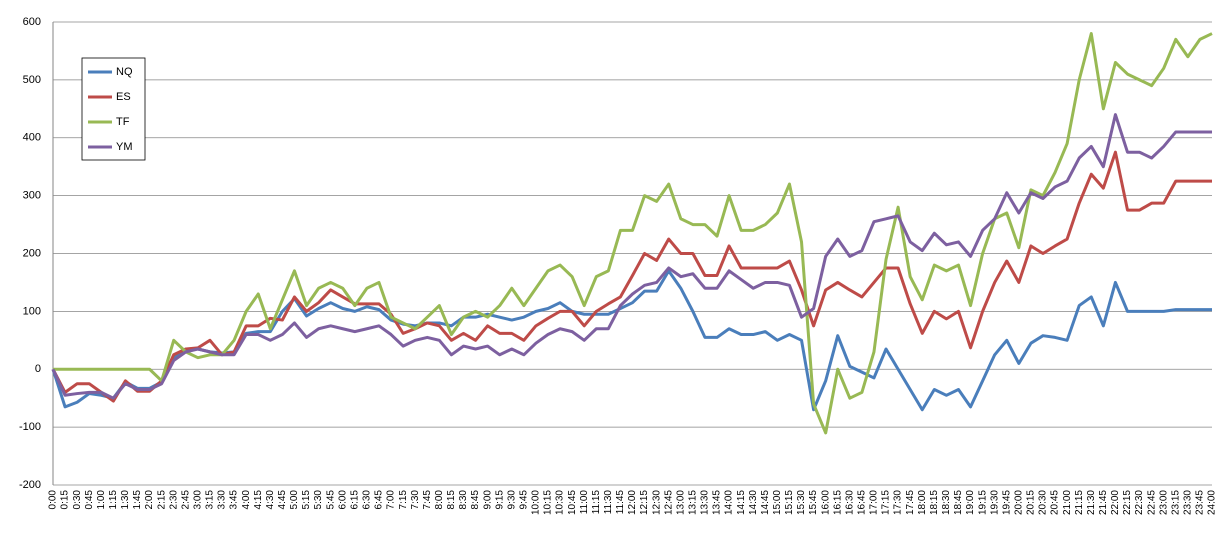 This screenshot has height=543, width=1230. Describe the element at coordinates (499, 500) in the screenshot. I see `x-tick-label: 9:15` at that location.